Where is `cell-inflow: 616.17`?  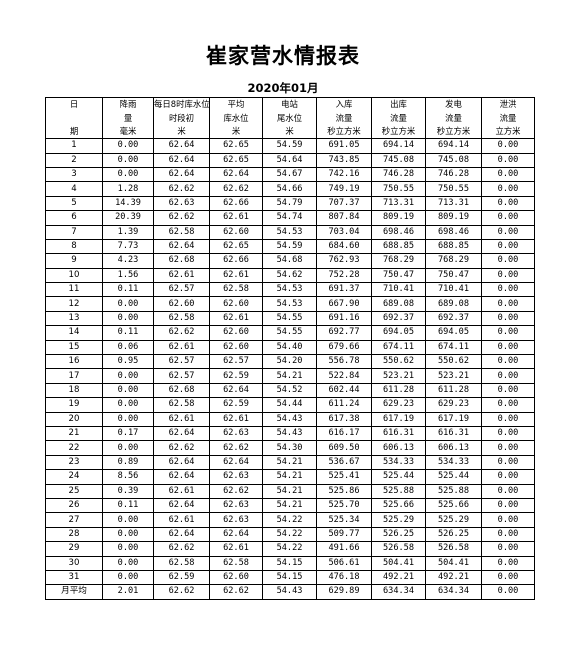
cell-inflow: 616.17 is located at coordinates (344, 433).